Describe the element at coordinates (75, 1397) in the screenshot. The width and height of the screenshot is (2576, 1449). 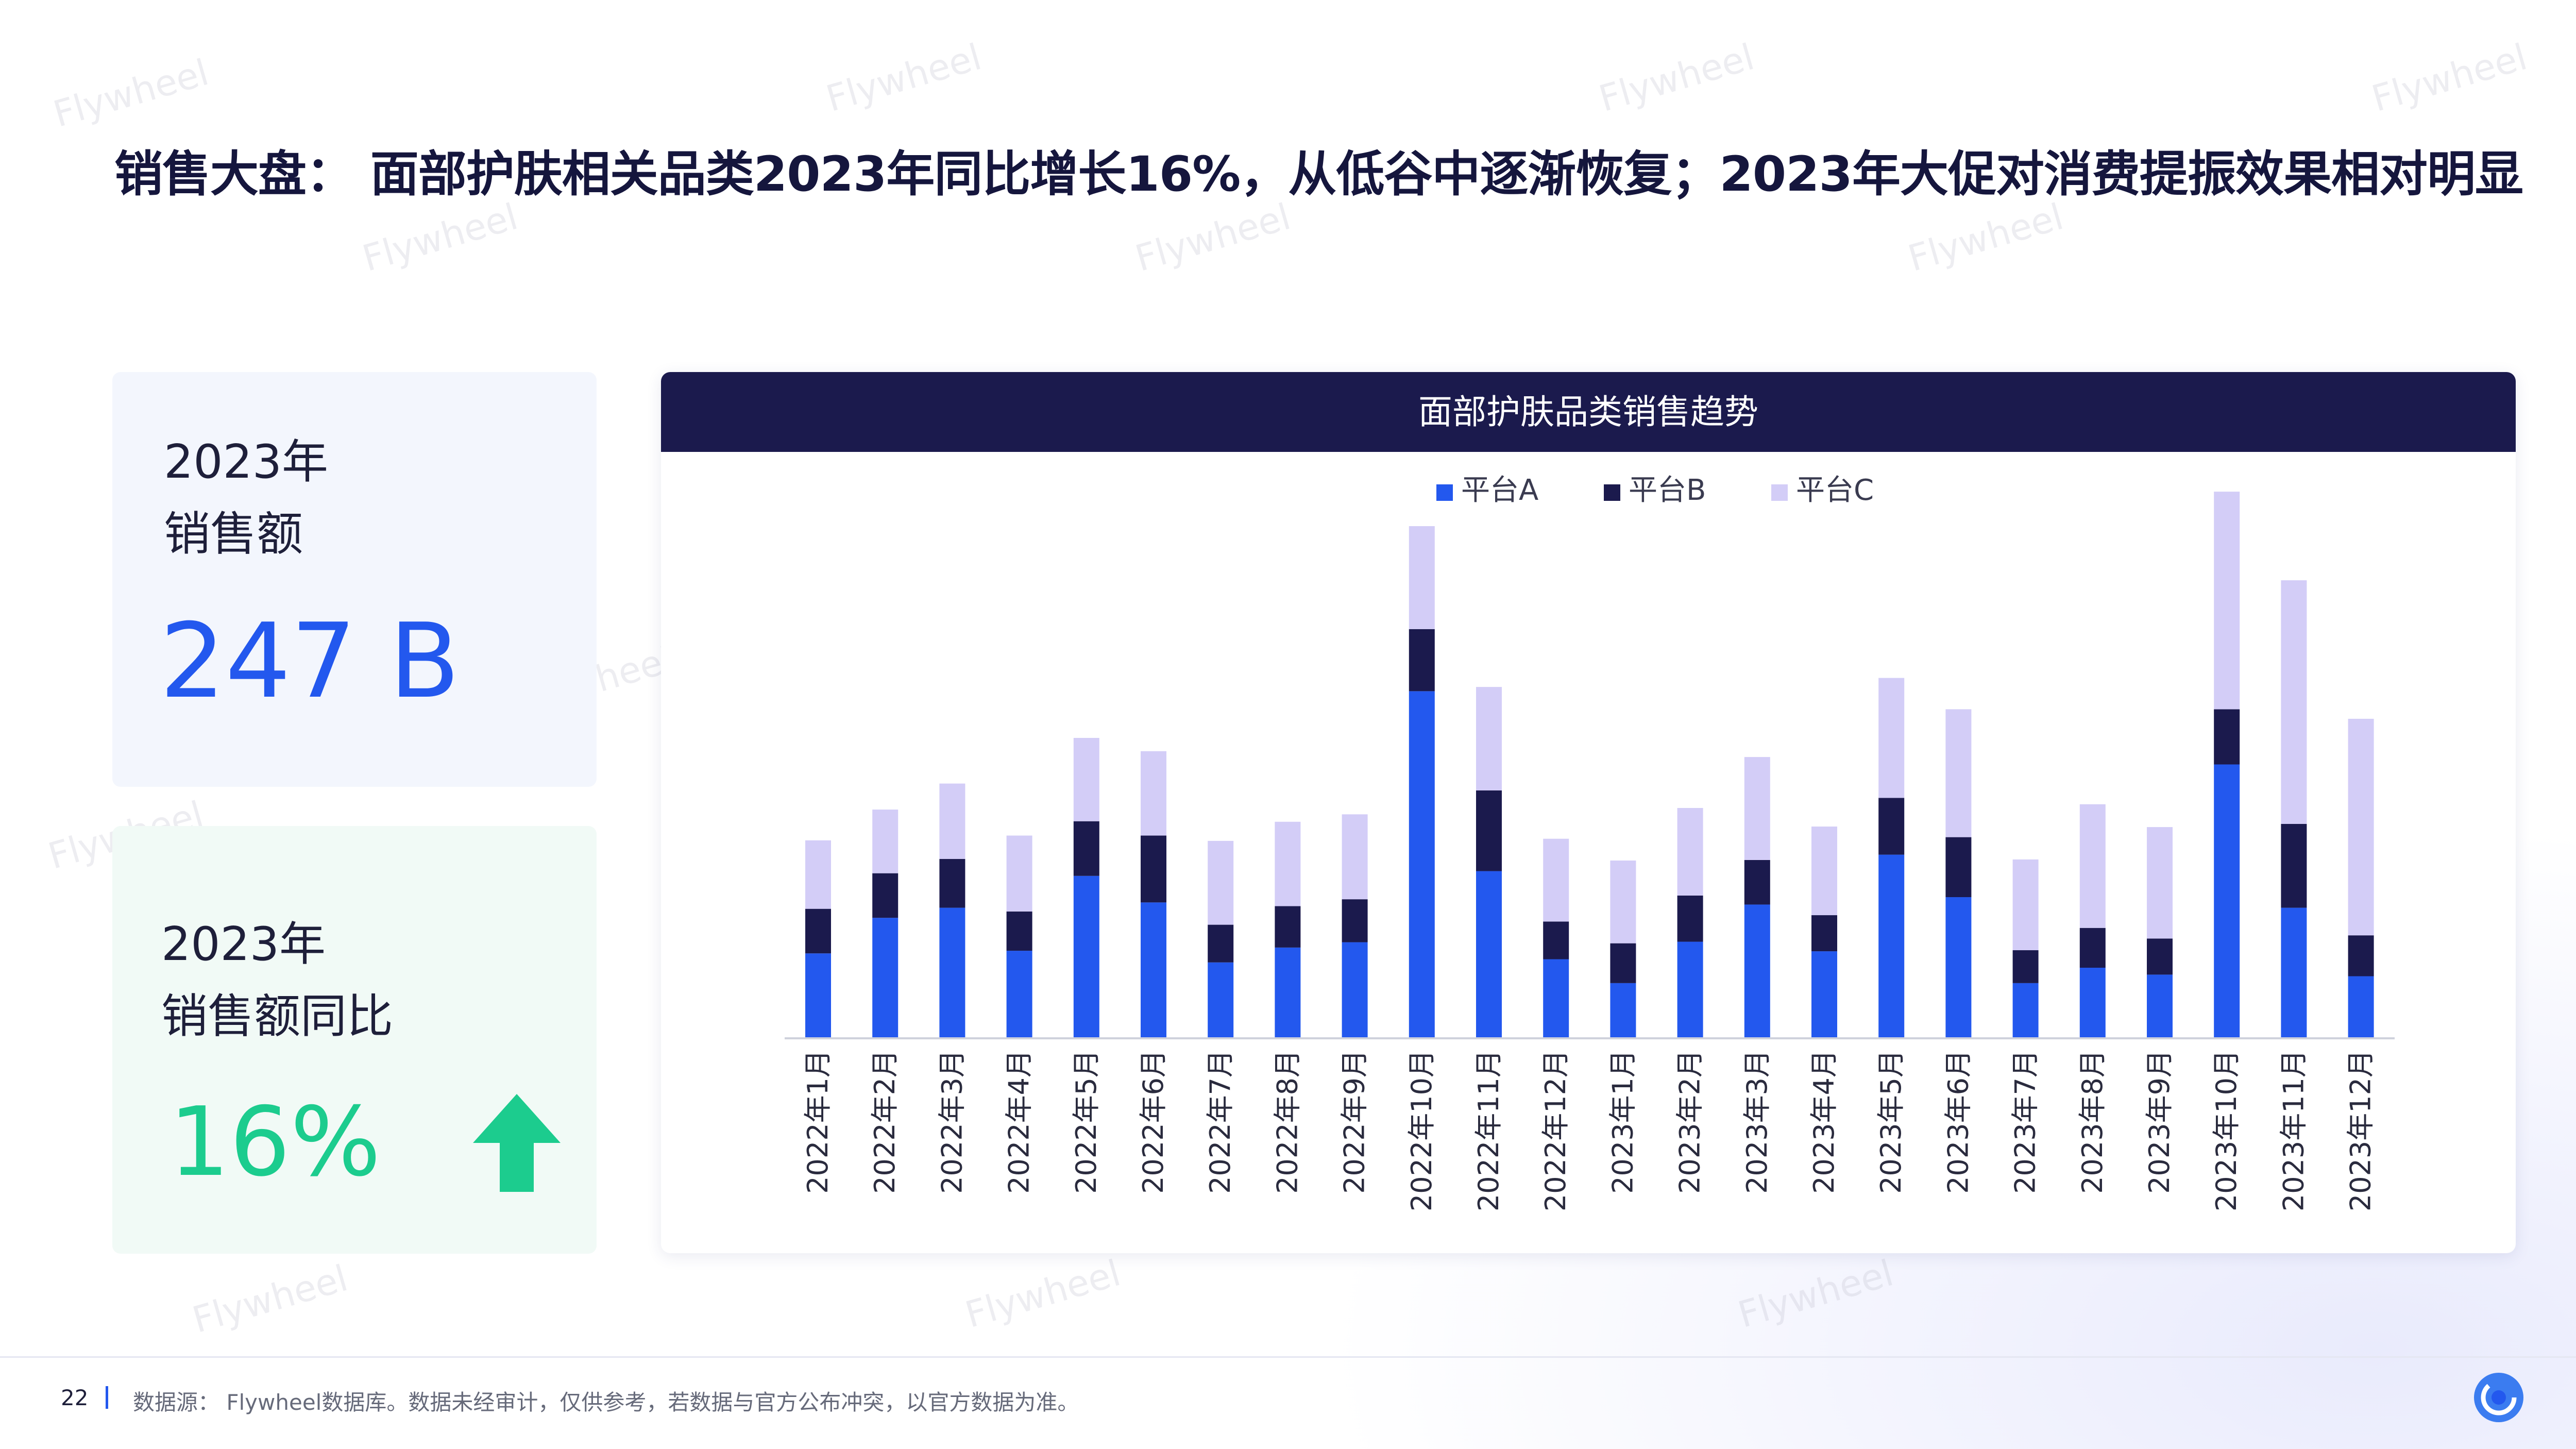
I see `page-number: 22` at that location.